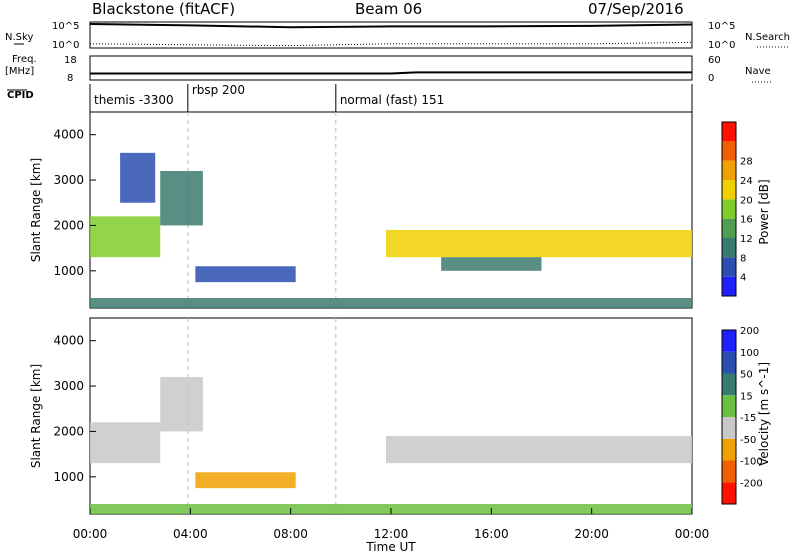  What do you see at coordinates (190, 534) in the screenshot?
I see `x-tick-label: 04:00` at bounding box center [190, 534].